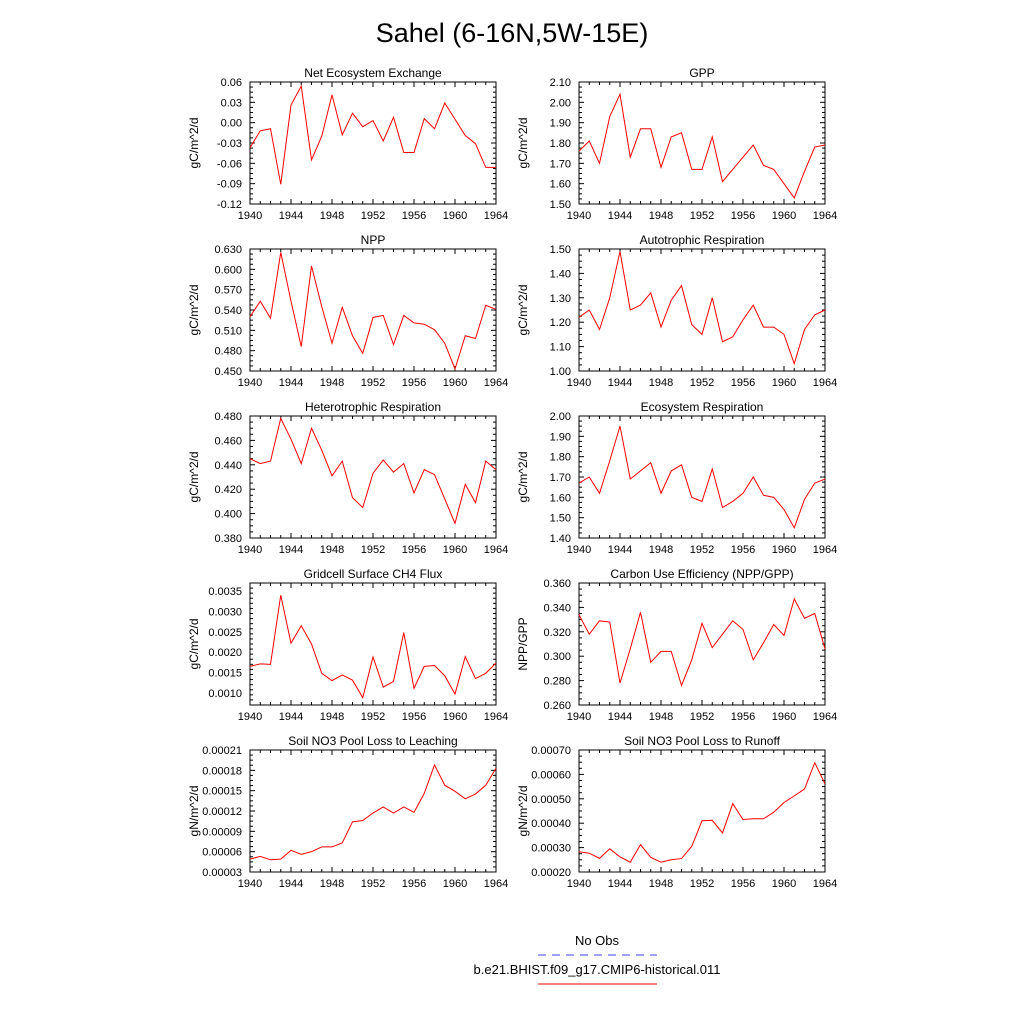 The image size is (1024, 1024). What do you see at coordinates (557, 584) in the screenshot?
I see `y-tick-label: 0.360` at bounding box center [557, 584].